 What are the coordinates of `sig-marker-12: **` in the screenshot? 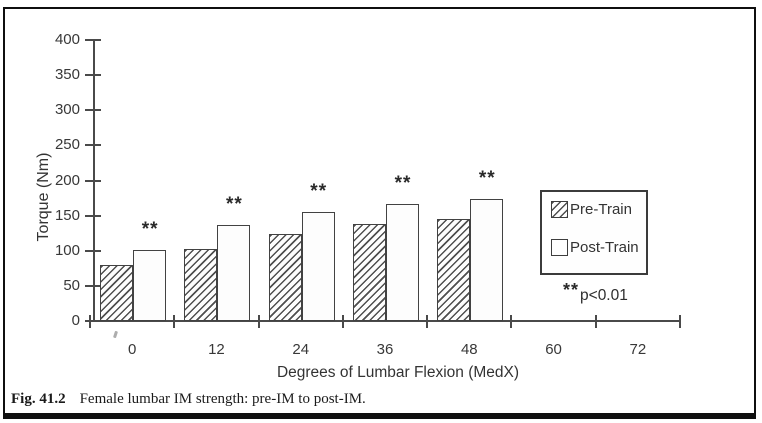 It's located at (234, 205).